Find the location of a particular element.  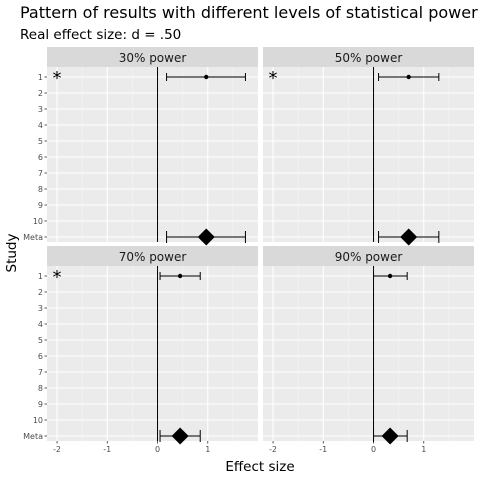

facet-strip-label: 50% power is located at coordinates (369, 58).